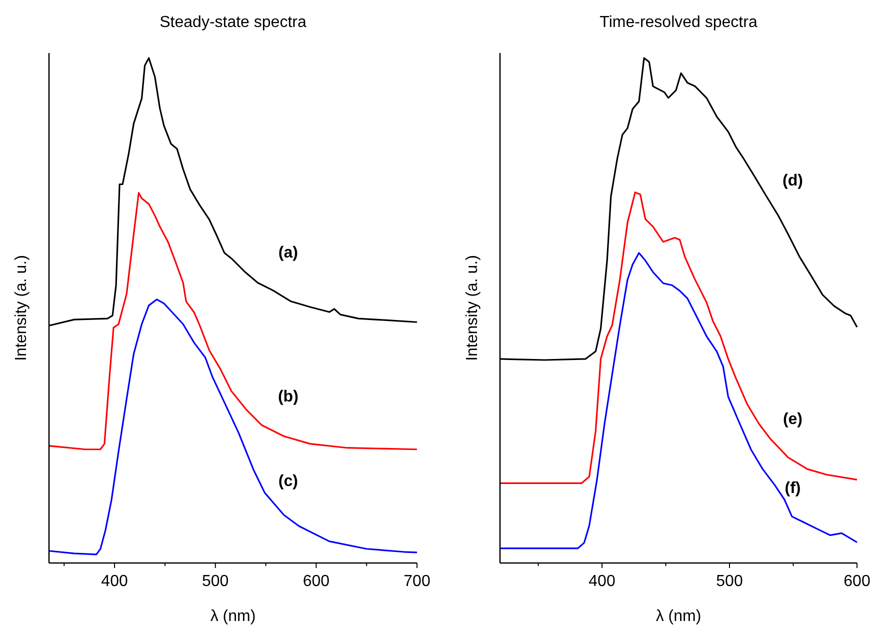 This screenshot has height=627, width=873. I want to click on series-label: (c), so click(288, 481).